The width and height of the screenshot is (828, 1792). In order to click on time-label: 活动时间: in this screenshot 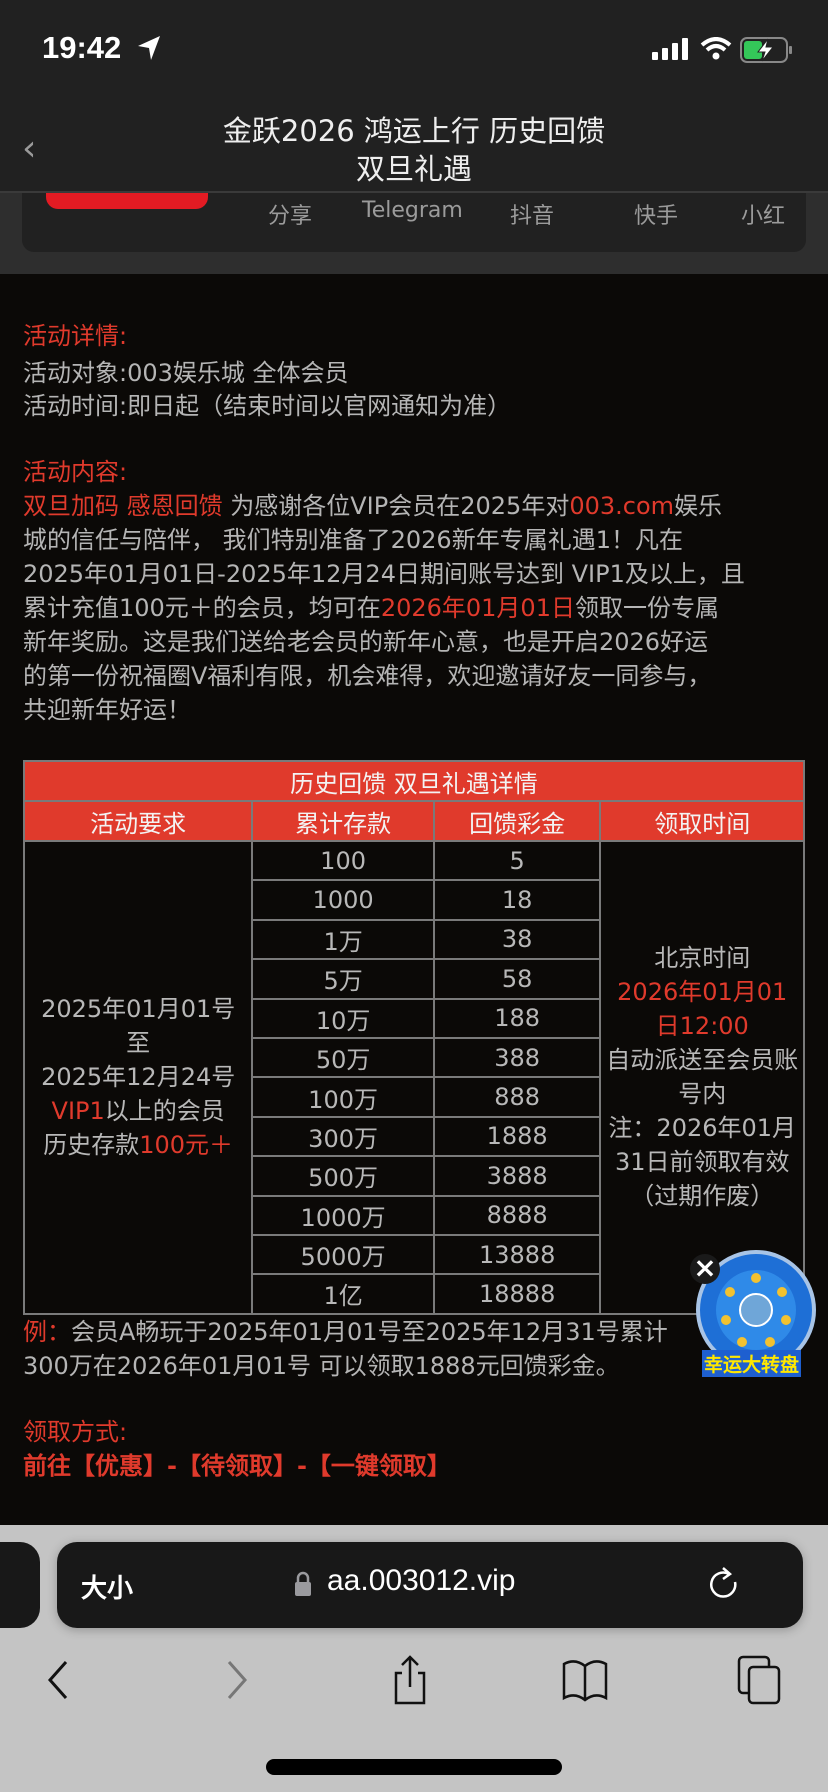, I will do `click(75, 406)`.